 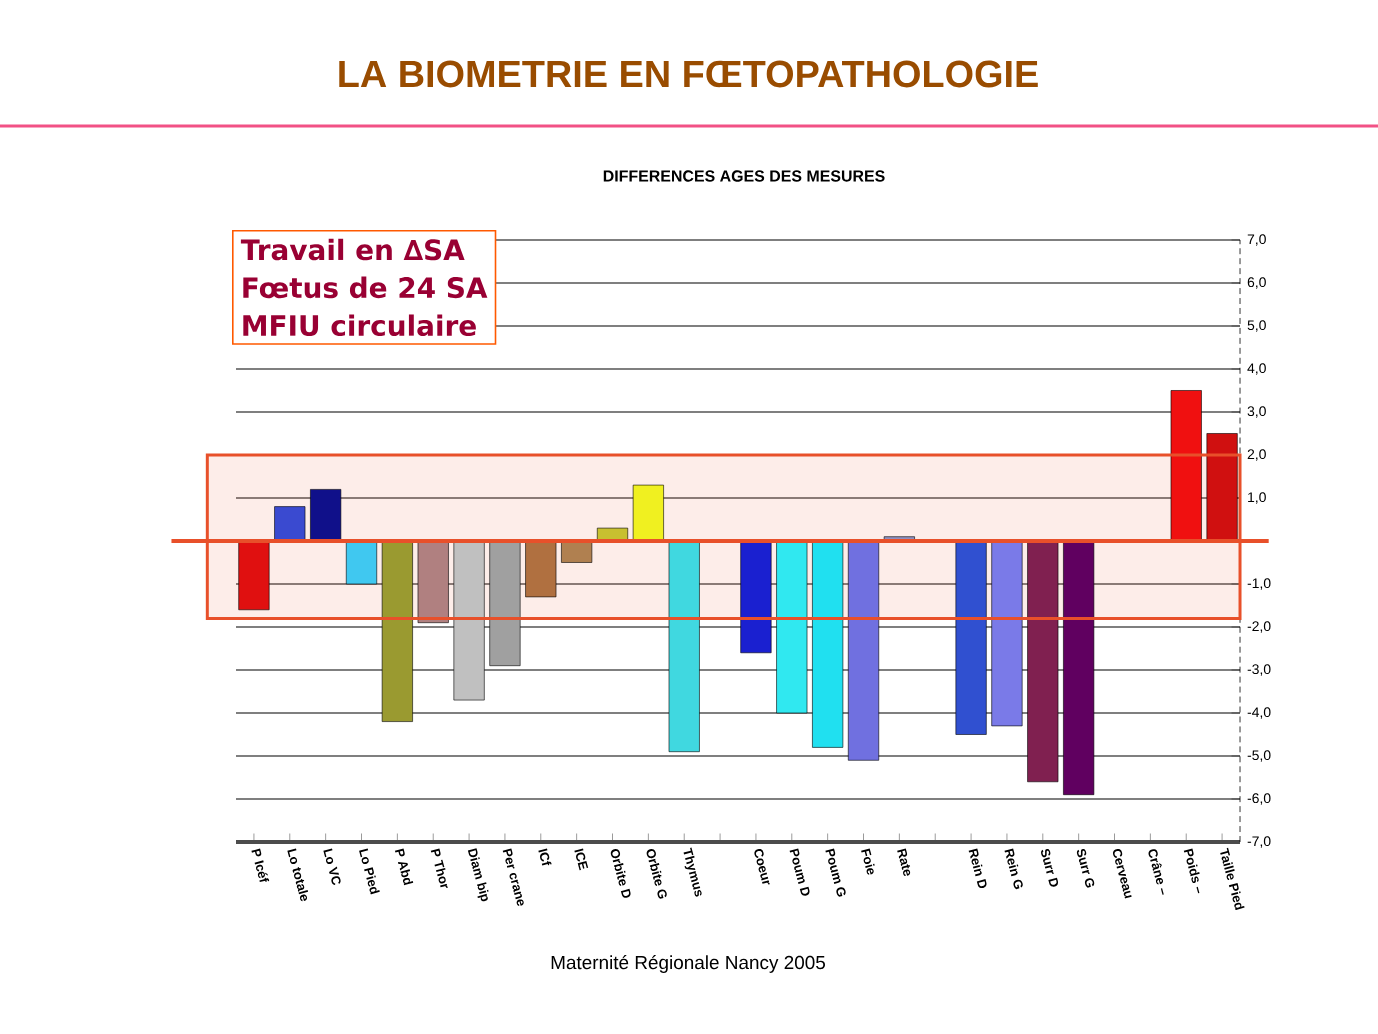 What do you see at coordinates (688, 964) in the screenshot?
I see `text: Maternité Régionale Nancy 2005` at bounding box center [688, 964].